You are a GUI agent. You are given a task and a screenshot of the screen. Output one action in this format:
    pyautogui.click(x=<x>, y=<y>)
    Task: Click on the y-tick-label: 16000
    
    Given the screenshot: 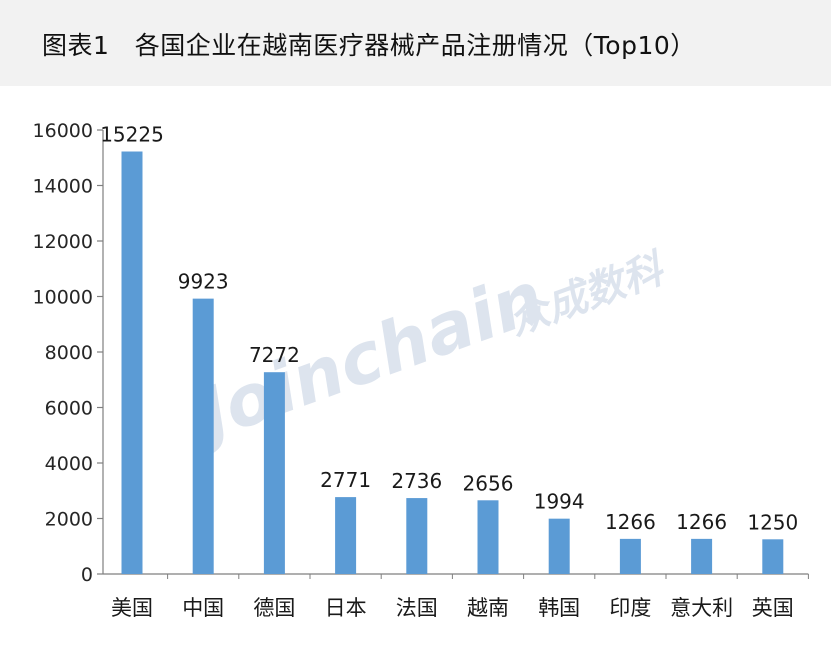 What is the action you would take?
    pyautogui.click(x=63, y=131)
    